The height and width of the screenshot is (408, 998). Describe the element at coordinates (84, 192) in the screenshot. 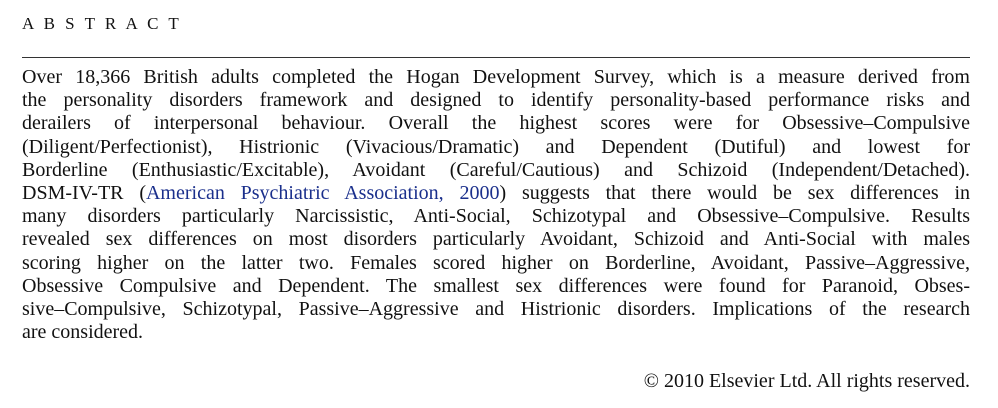

I see `text: DSM-IV-TR (` at that location.